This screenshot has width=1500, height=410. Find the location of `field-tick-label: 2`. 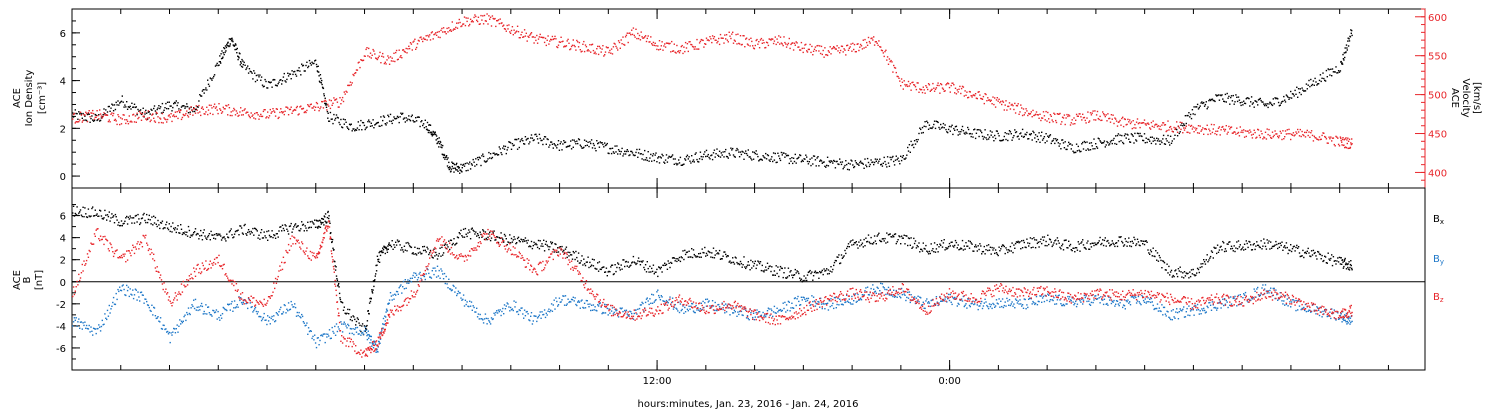

field-tick-label: 2 is located at coordinates (63, 261).